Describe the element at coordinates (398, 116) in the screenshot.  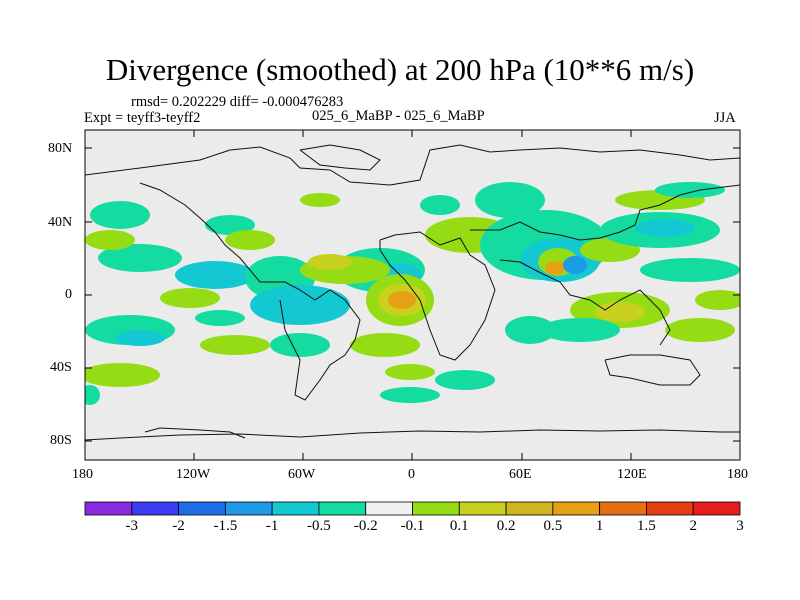
I see `case-line: 025_6_MaBP - 025_6_MaBP` at that location.